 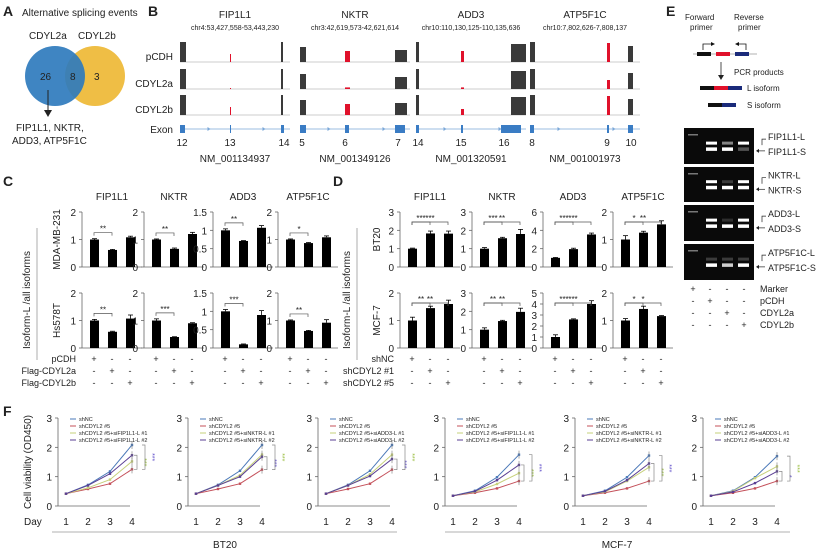 What do you see at coordinates (347, 300) in the screenshot?
I see `y-axis-label: Isoform-L /all isoforms` at bounding box center [347, 300].